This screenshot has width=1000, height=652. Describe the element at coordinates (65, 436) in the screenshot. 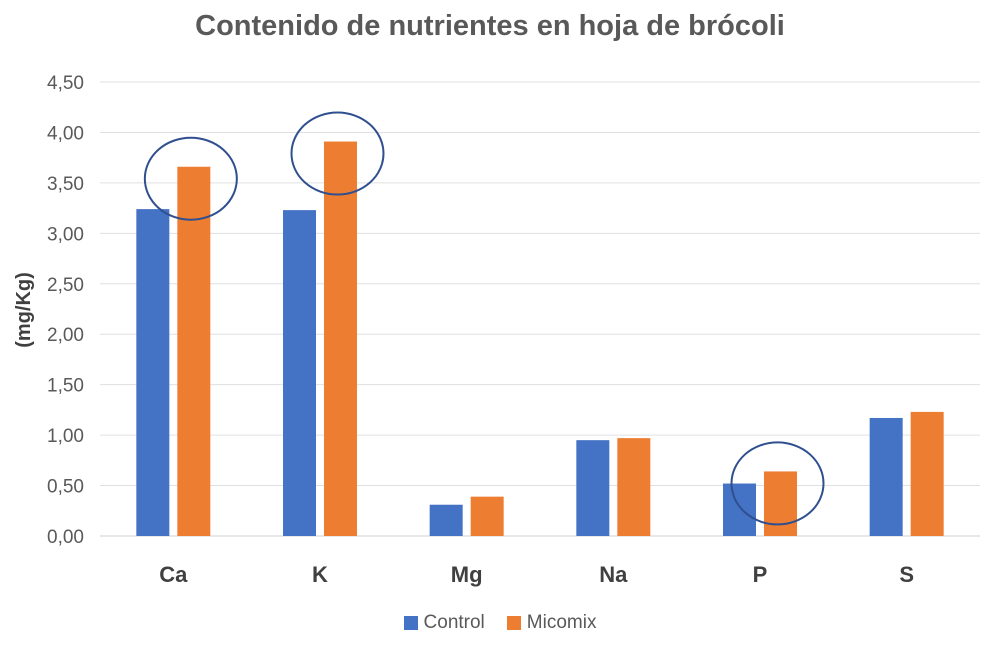

I see `y-tick-label: 1,00` at that location.